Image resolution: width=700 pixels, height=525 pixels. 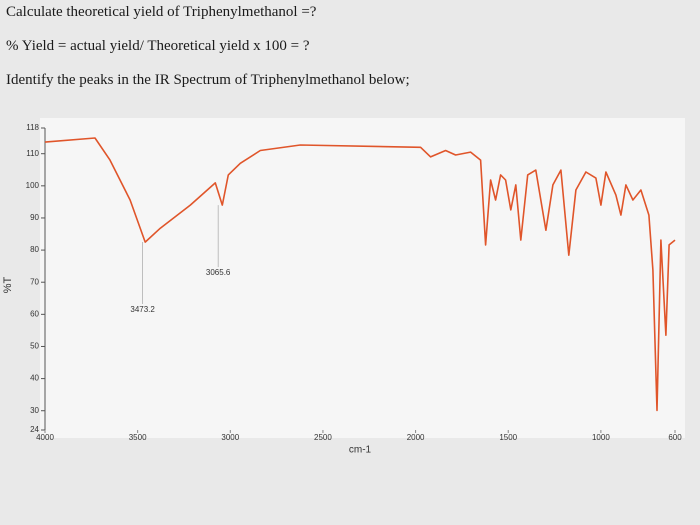 What do you see at coordinates (34, 313) in the screenshot?
I see `y-tick-label: 60` at bounding box center [34, 313].